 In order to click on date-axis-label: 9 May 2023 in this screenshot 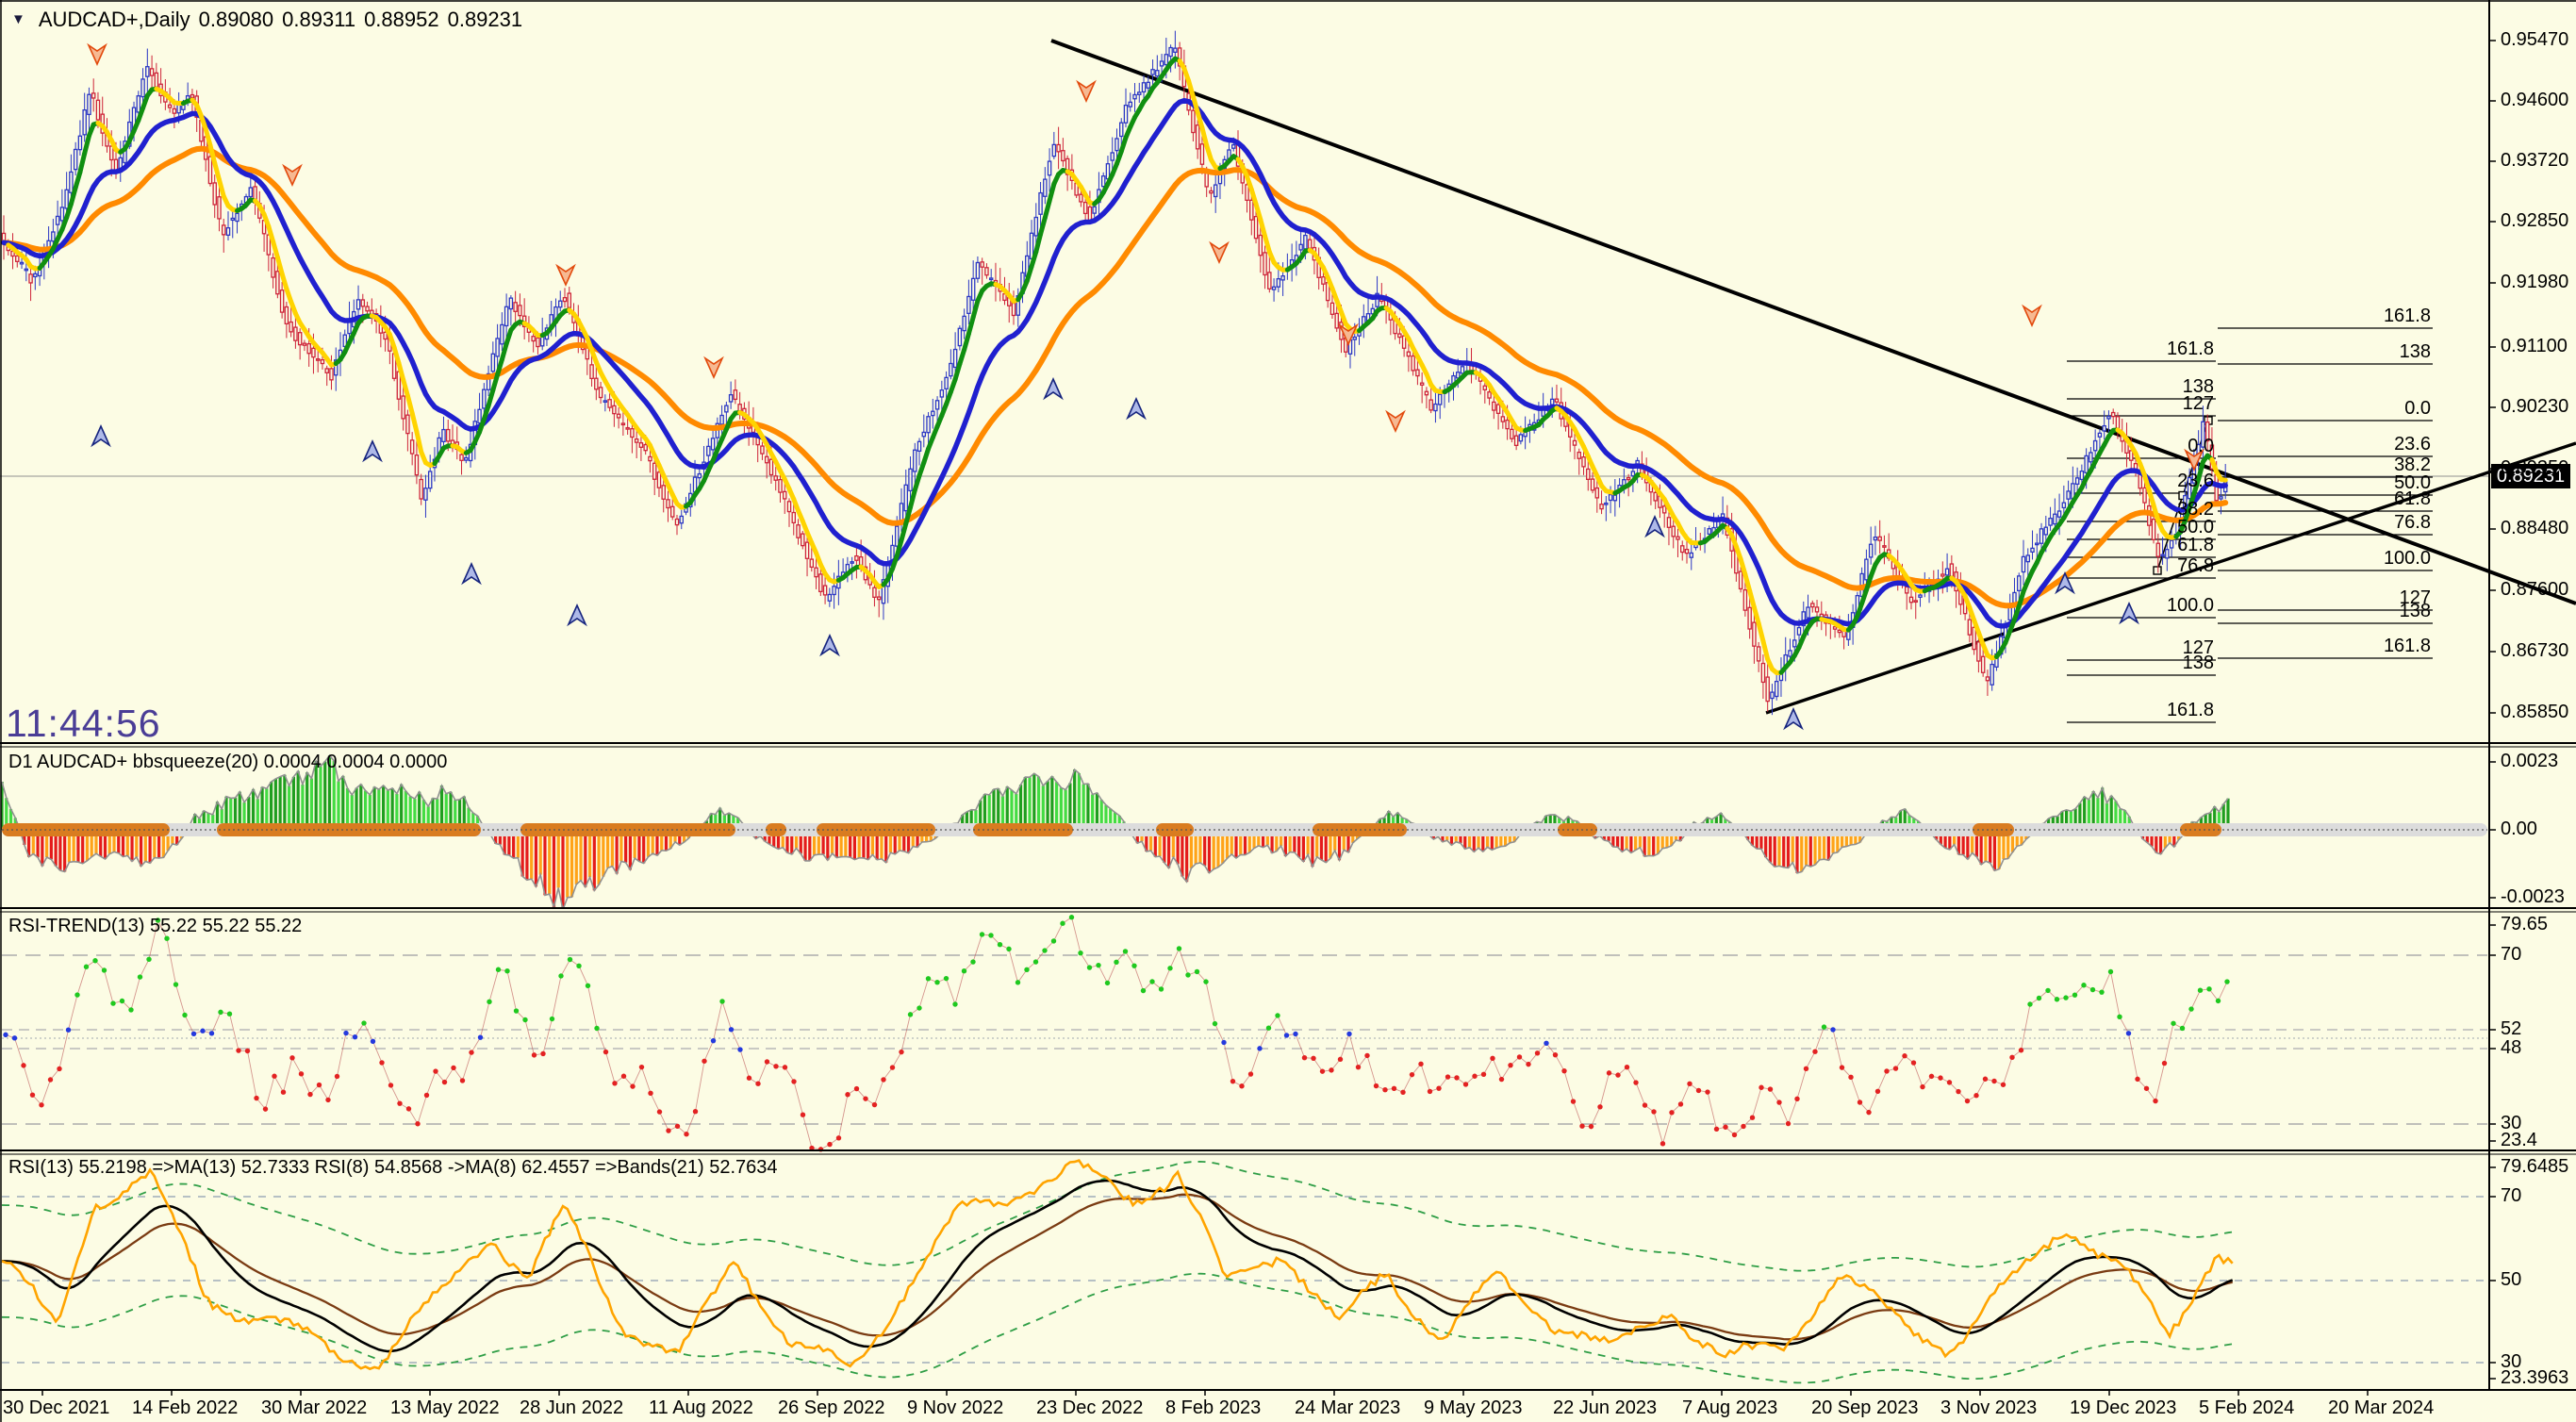, I will do `click(1473, 1407)`.